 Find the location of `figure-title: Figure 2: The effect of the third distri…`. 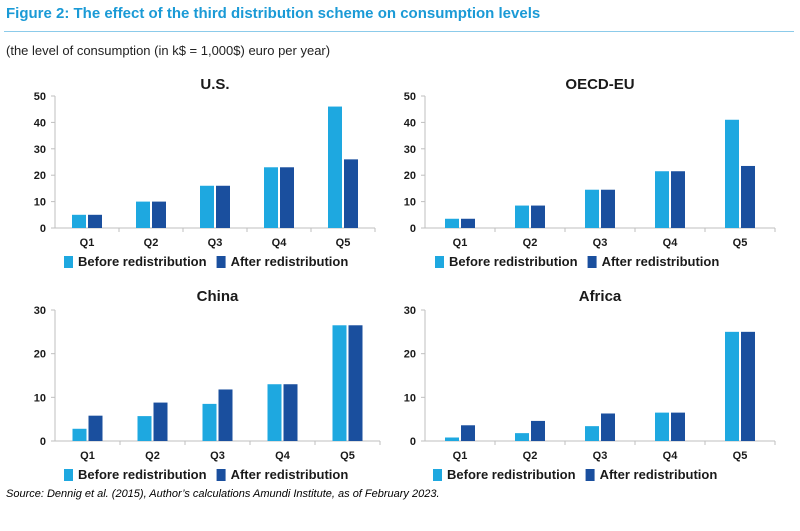

figure-title: Figure 2: The effect of the third distri… is located at coordinates (273, 13).